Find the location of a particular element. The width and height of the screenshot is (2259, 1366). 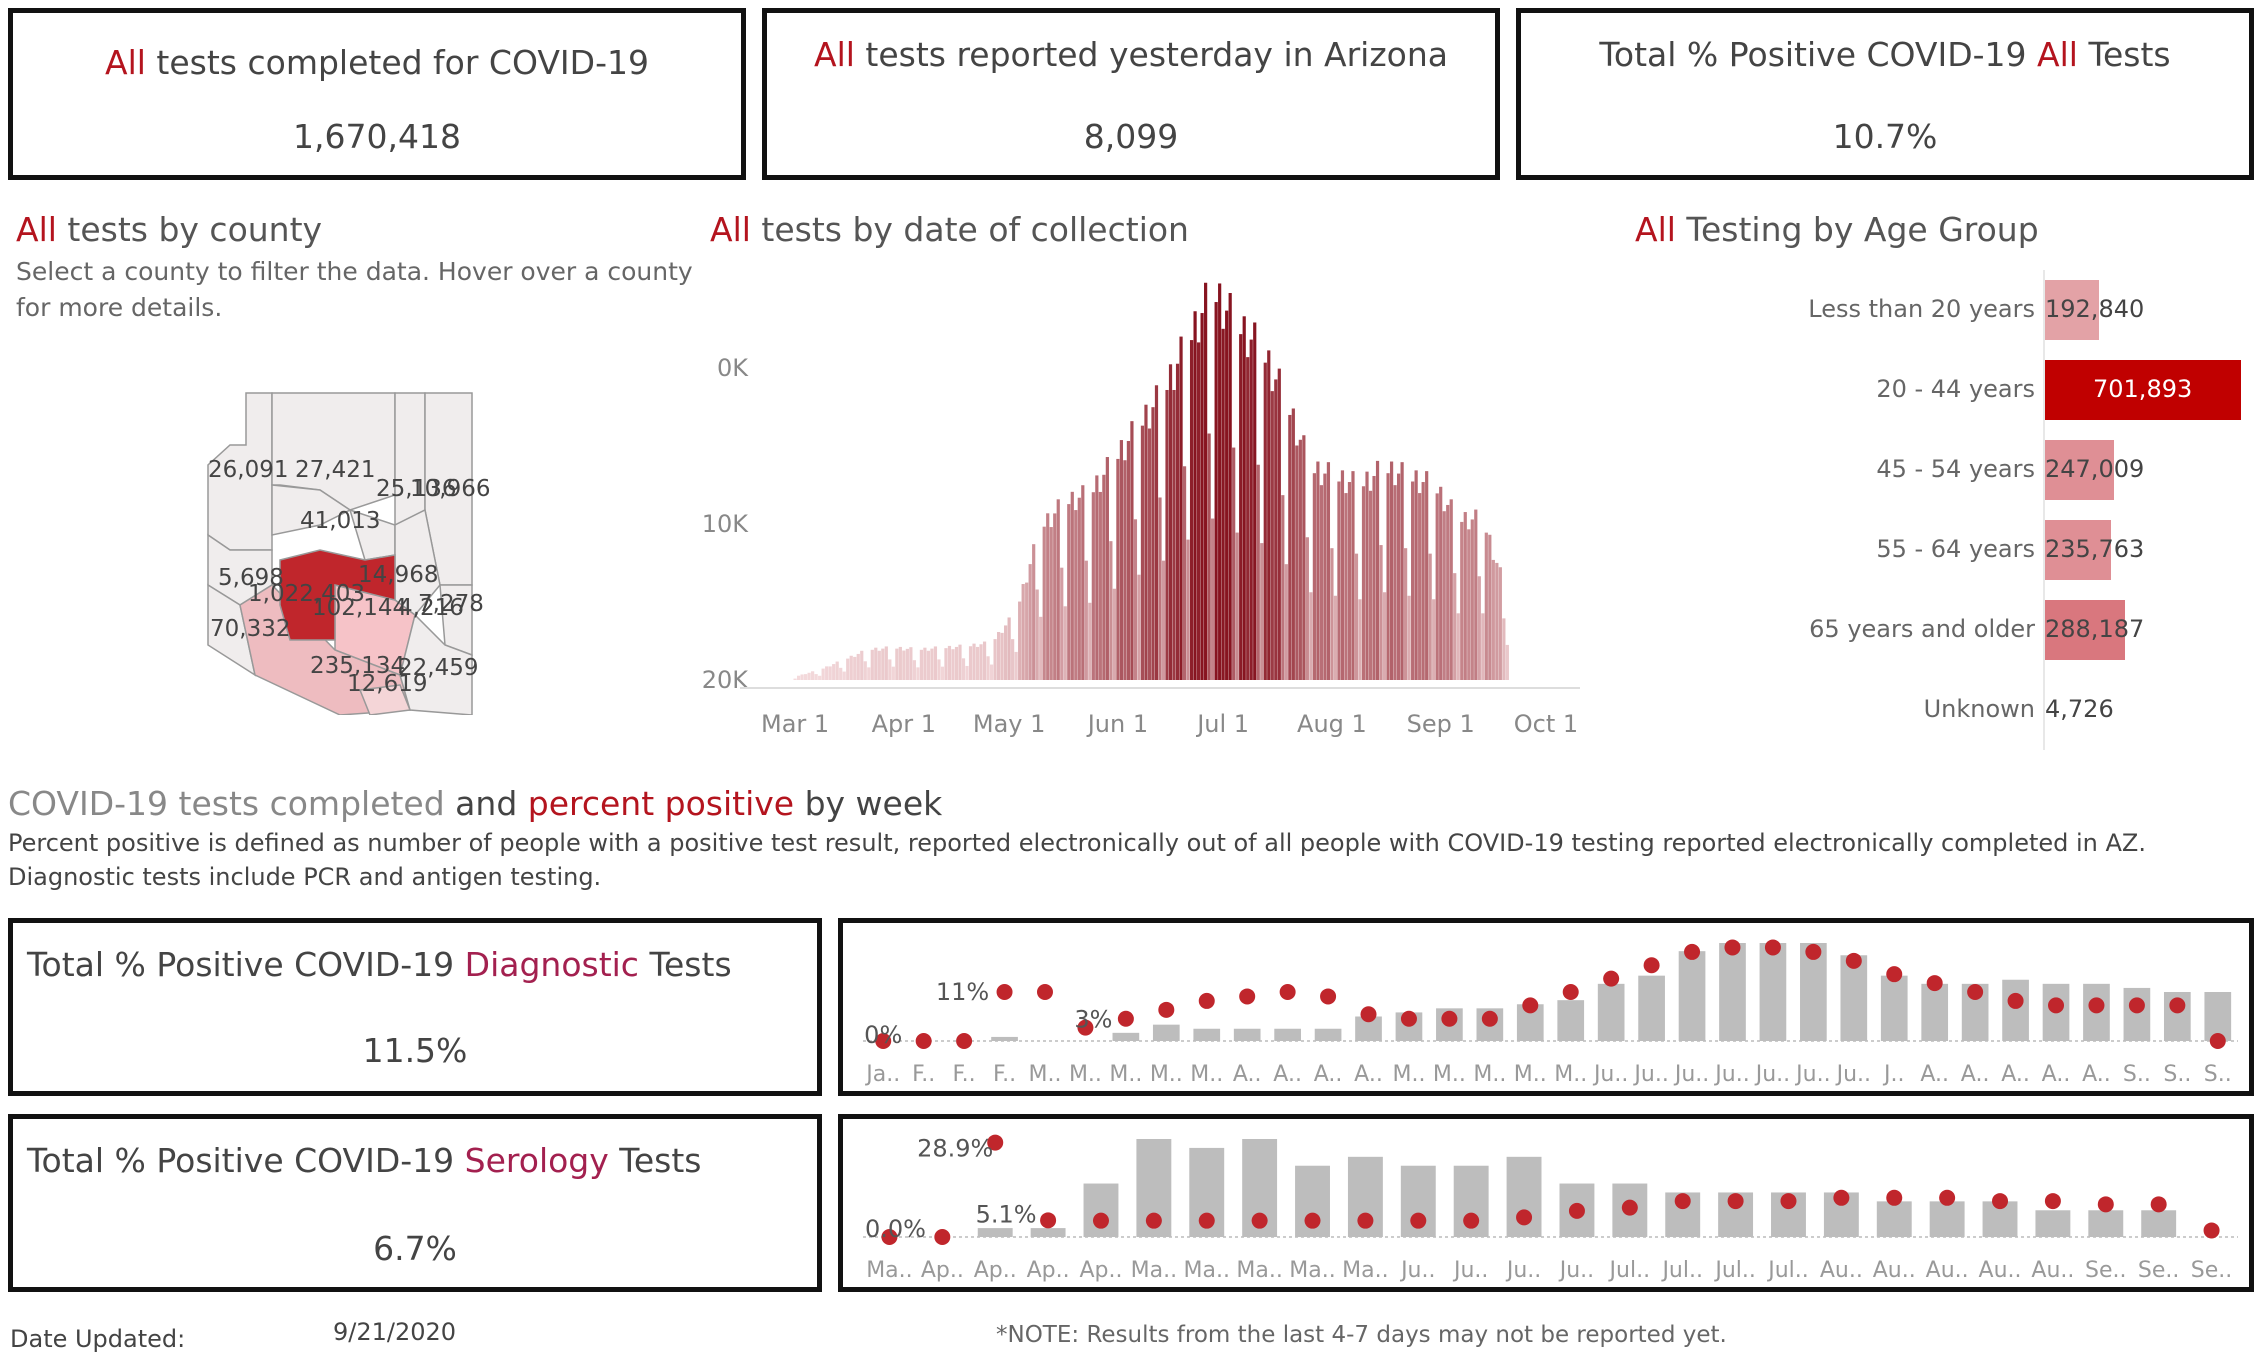

county-navajo is located at coordinates (410, 459).